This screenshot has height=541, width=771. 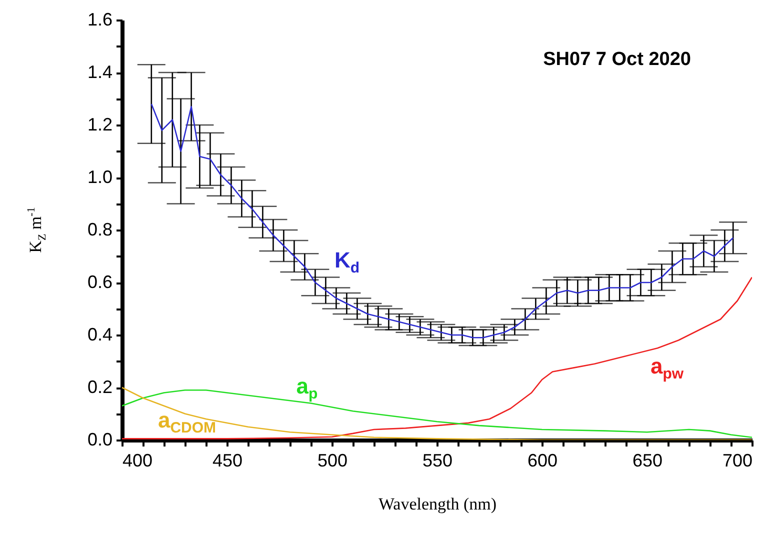 I want to click on x-tick-label: 650, so click(x=647, y=460).